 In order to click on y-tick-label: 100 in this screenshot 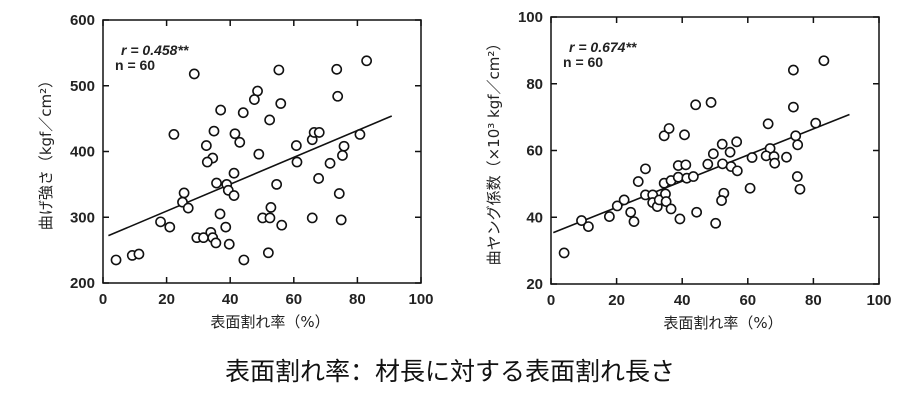, I will do `click(530, 17)`.